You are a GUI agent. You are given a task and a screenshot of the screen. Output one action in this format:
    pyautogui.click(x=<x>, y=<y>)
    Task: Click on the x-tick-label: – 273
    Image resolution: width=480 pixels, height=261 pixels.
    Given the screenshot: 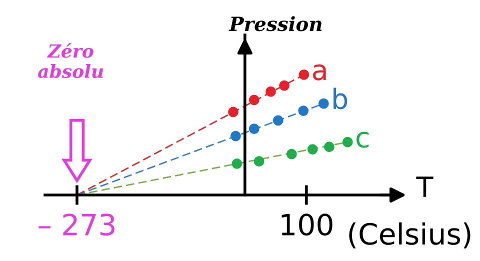 What is the action you would take?
    pyautogui.click(x=76, y=225)
    